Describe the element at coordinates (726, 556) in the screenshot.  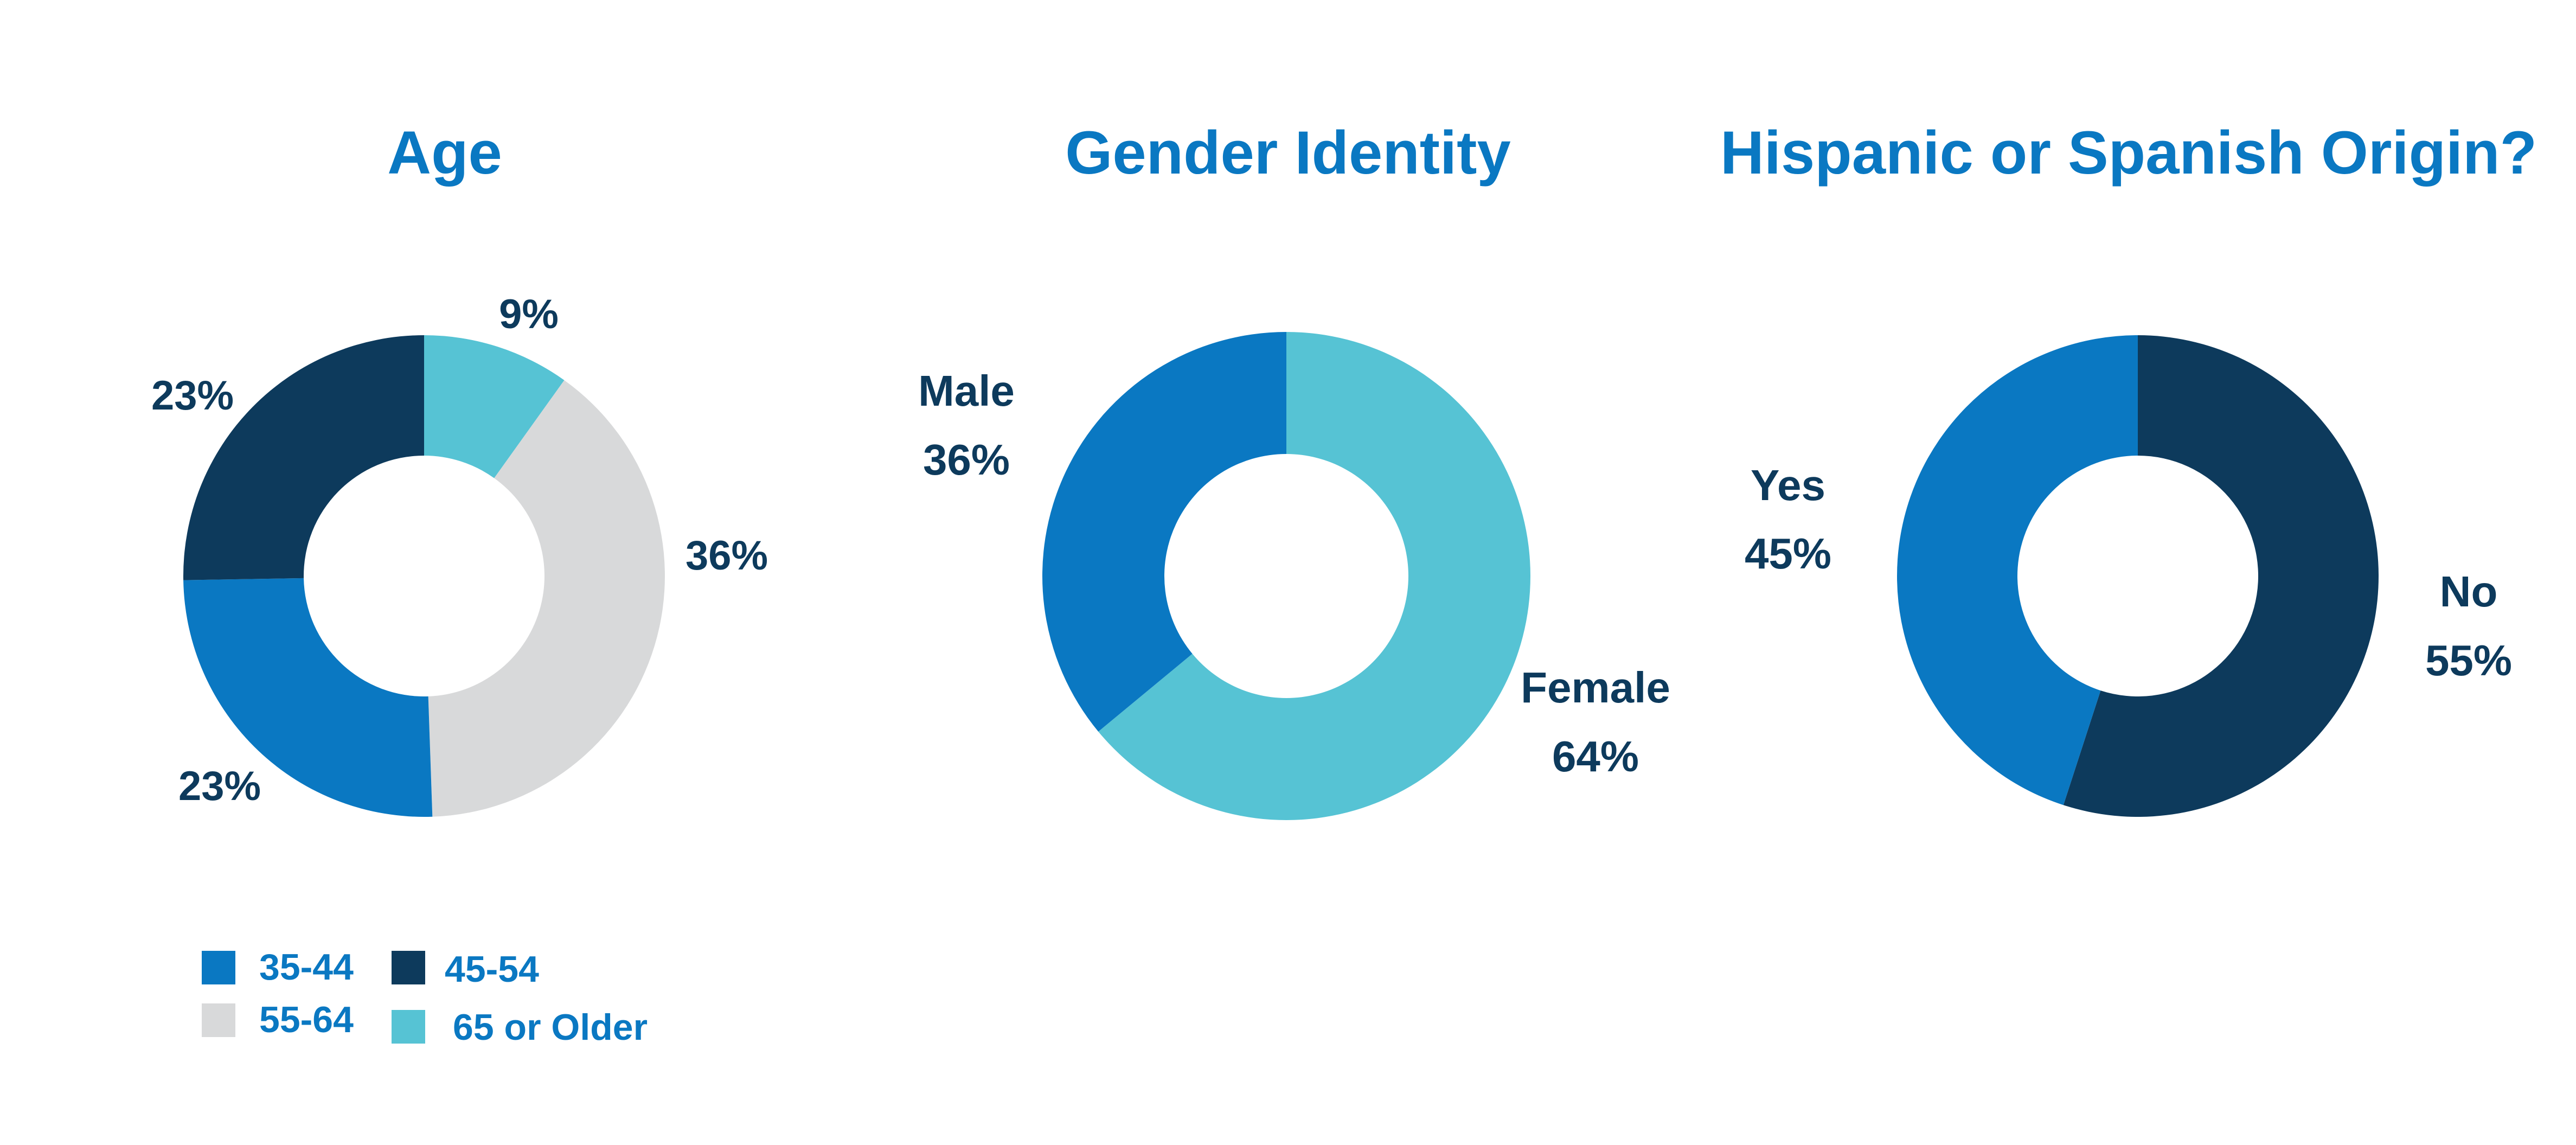
I see `age-label-55-64: 36%` at that location.